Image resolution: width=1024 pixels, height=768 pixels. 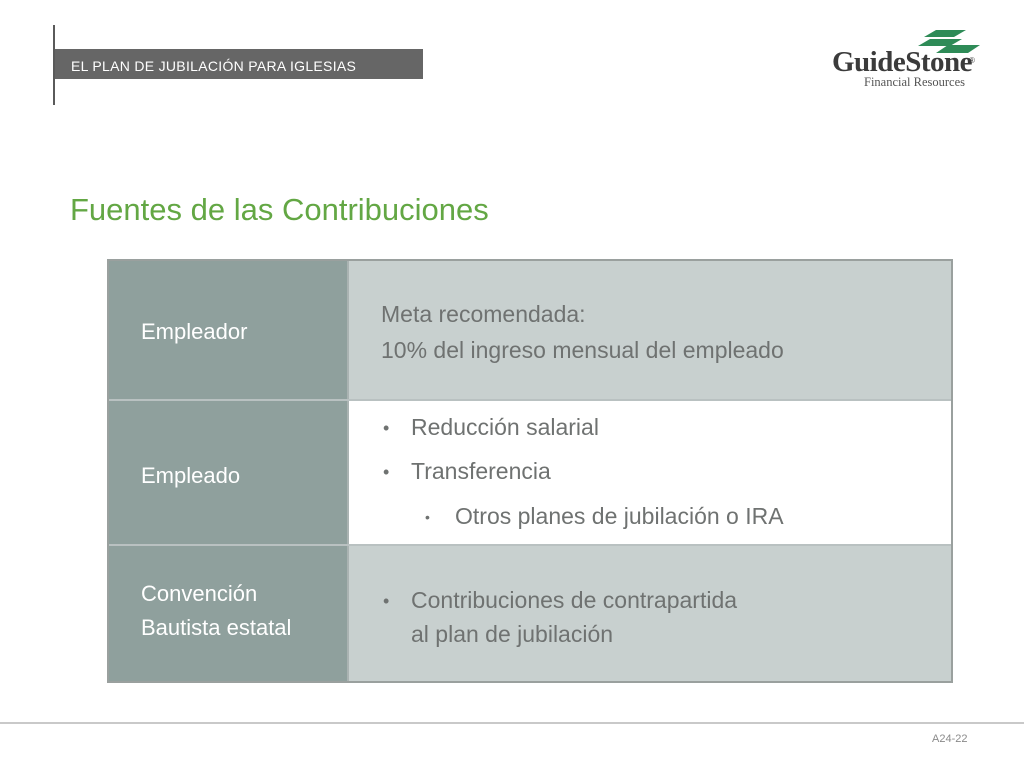 What do you see at coordinates (512, 634) in the screenshot?
I see `bullet-item-continuation: al plan de jubilación` at bounding box center [512, 634].